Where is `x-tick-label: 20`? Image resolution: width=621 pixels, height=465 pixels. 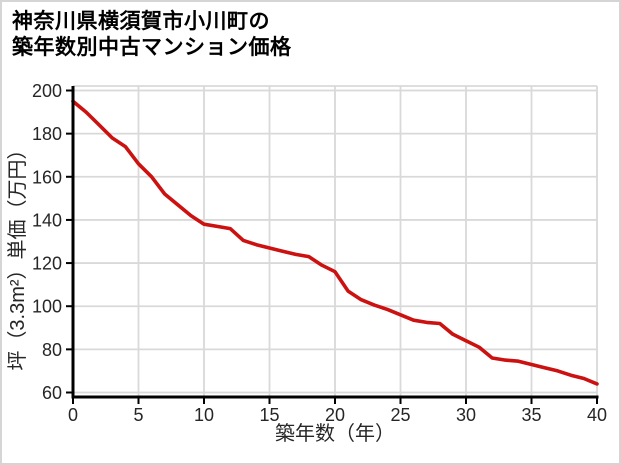
x-tick-label: 20 is located at coordinates (335, 415).